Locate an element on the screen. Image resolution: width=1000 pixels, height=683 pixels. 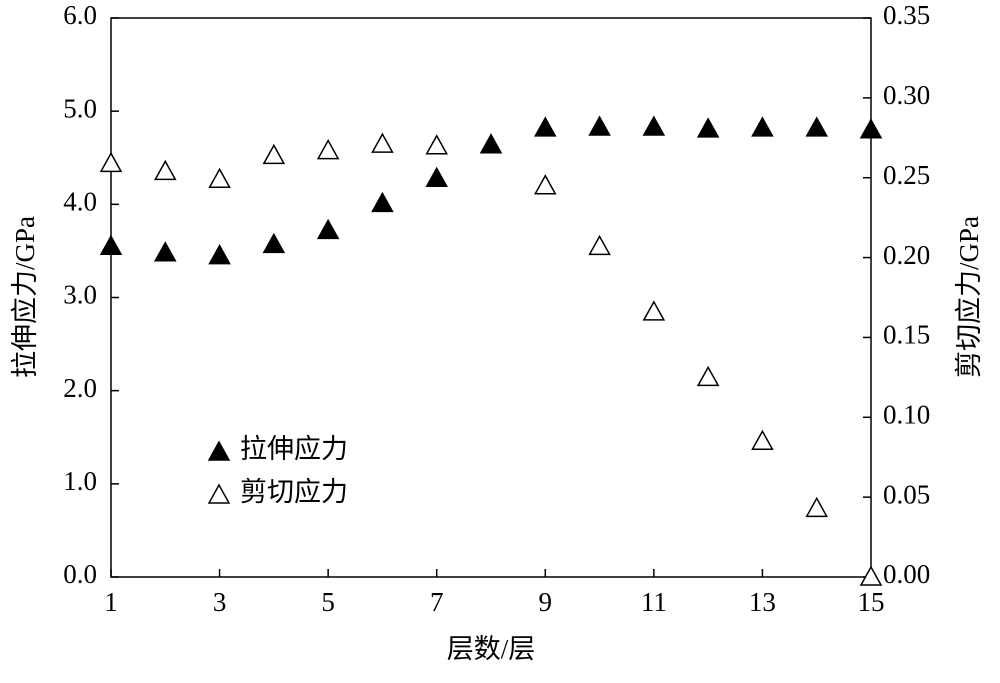
y2-tick-label: 0.25 is located at coordinates (906, 175).